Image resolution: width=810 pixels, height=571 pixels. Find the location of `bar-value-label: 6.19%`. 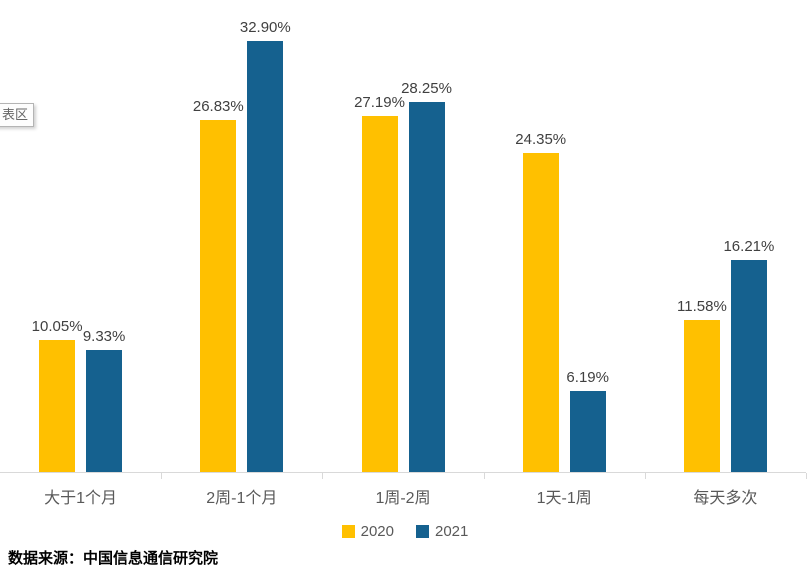

bar-value-label: 6.19% is located at coordinates (587, 377).